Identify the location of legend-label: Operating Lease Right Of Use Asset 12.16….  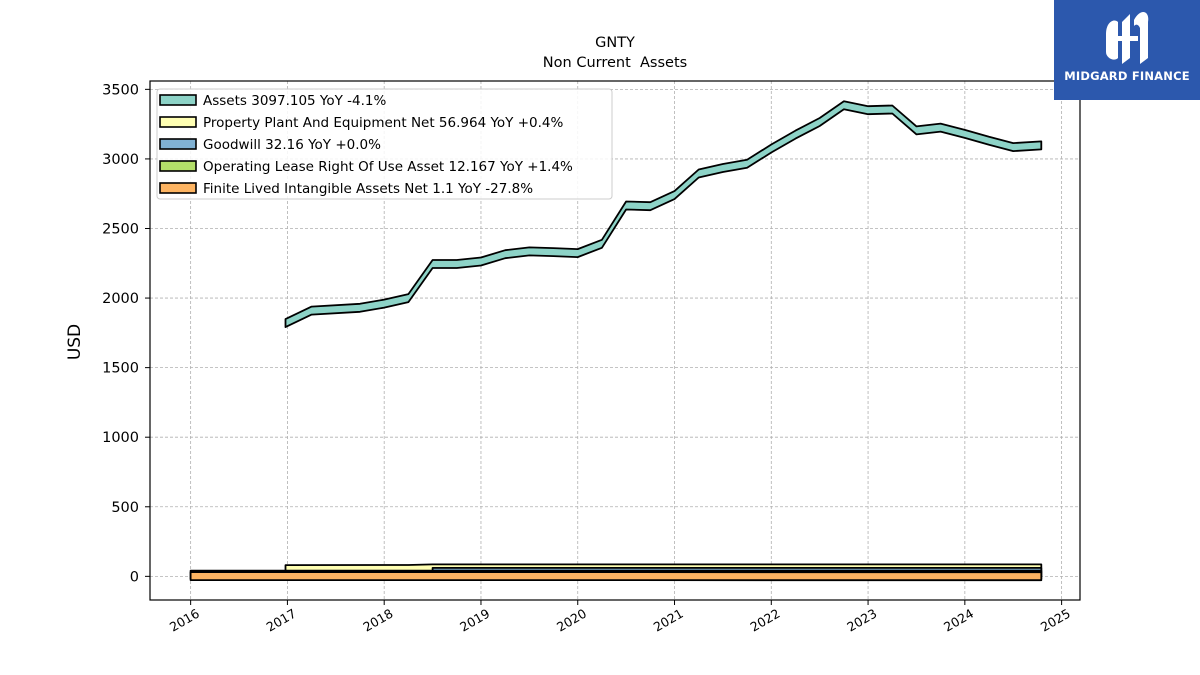
(388, 167).